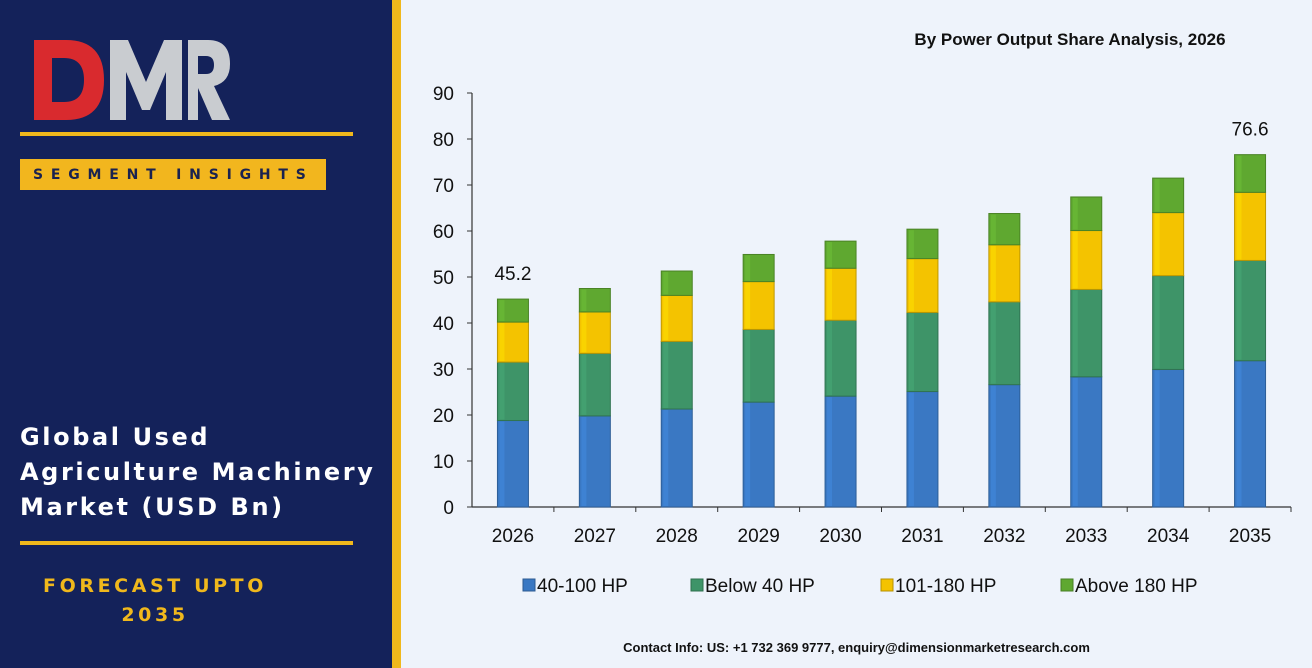 The image size is (1312, 668). What do you see at coordinates (1086, 536) in the screenshot?
I see `x-tick-label: 2033` at bounding box center [1086, 536].